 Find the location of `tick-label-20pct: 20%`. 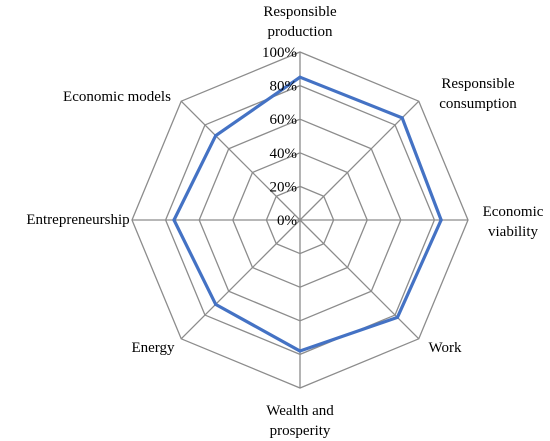

tick-label-20pct: 20% is located at coordinates (284, 187).